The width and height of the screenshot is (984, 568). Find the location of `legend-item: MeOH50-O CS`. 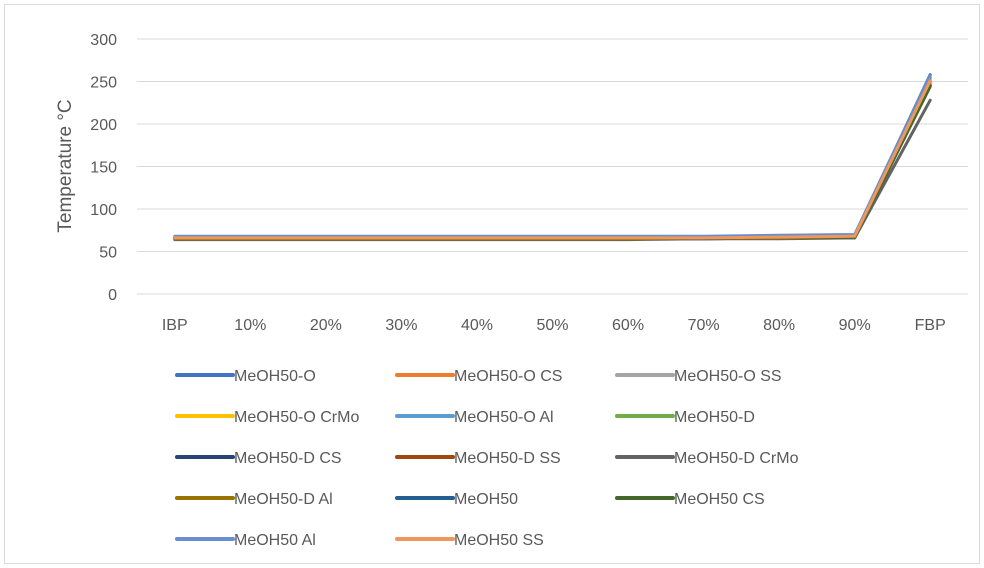

legend-item: MeOH50-O CS is located at coordinates (478, 376).